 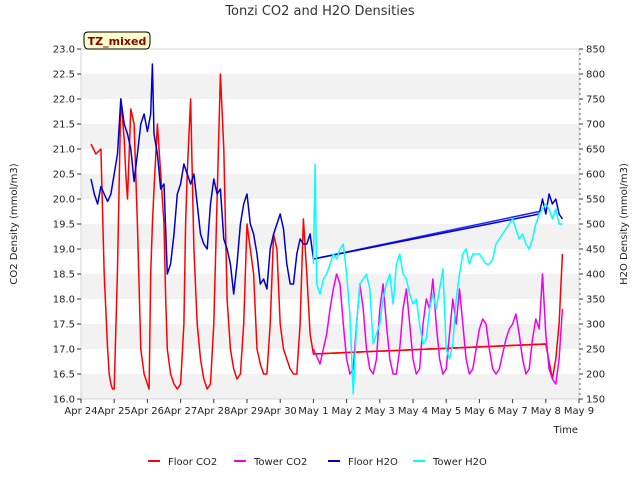 I want to click on x-tick-label: Apr 25, so click(x=114, y=411).